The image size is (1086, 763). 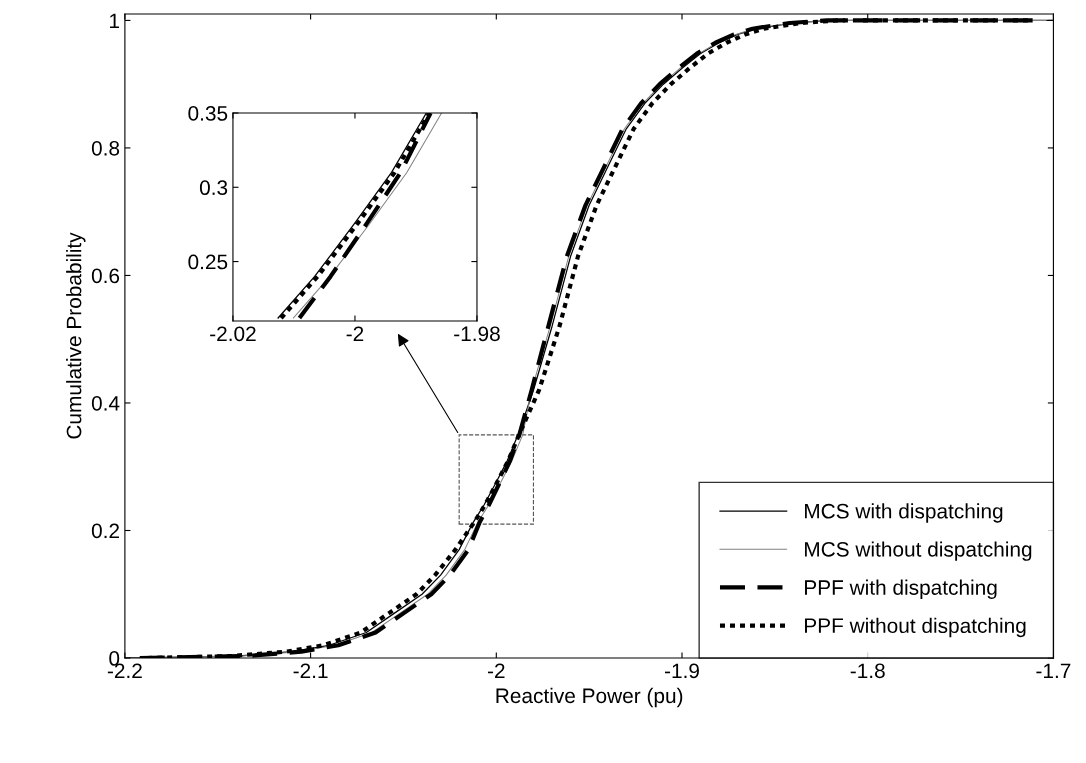 I want to click on x-tick-label: -2.1, so click(x=310, y=670).